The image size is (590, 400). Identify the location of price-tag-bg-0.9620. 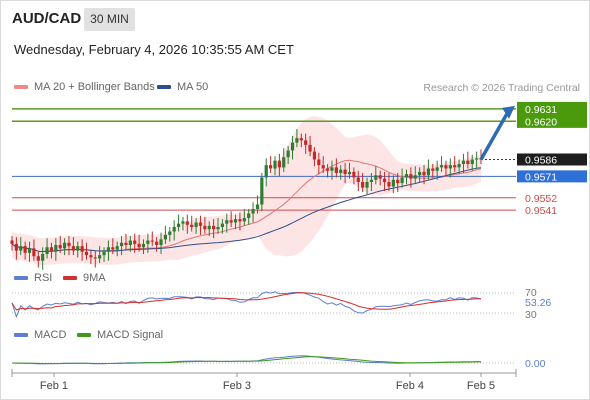
(552, 121).